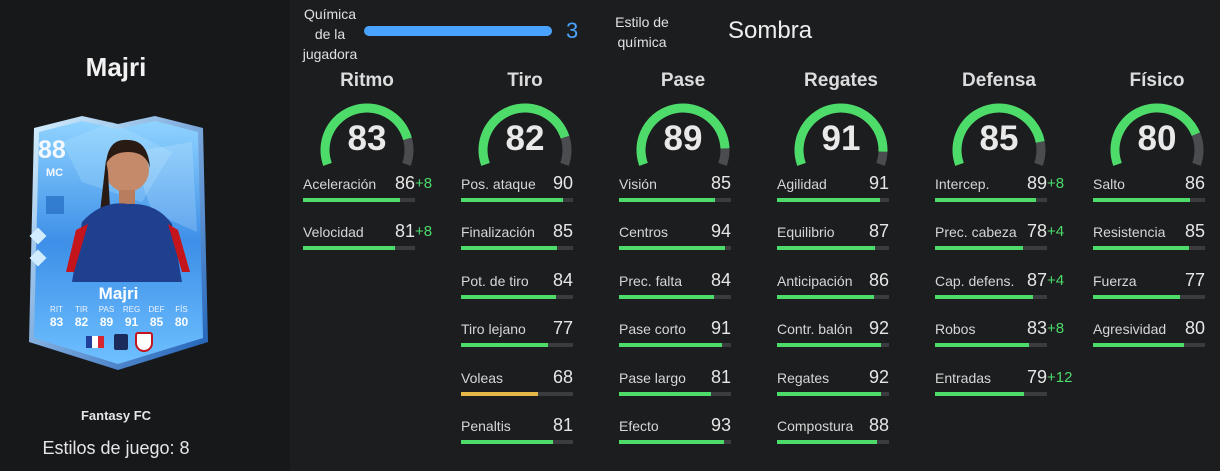 This screenshot has height=471, width=1220. I want to click on stat-value: 92, so click(878, 328).